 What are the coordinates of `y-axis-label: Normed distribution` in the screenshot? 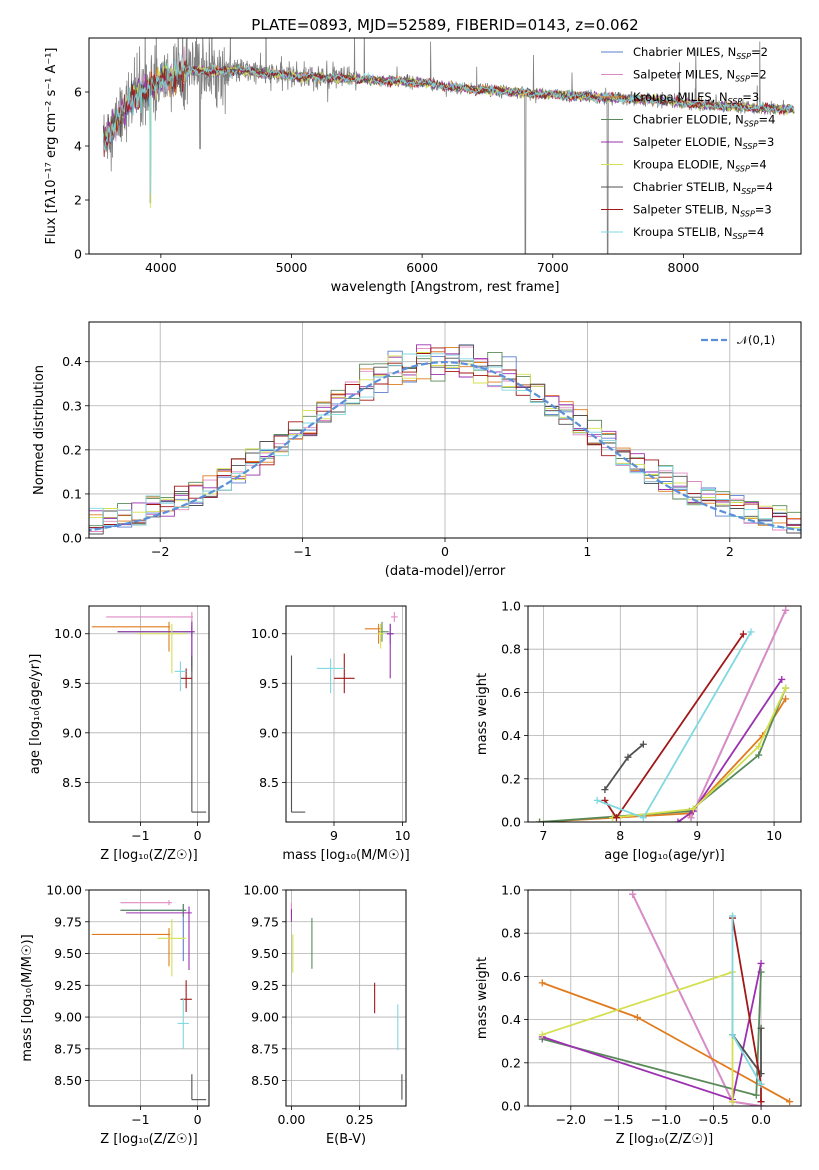 It's located at (39, 430).